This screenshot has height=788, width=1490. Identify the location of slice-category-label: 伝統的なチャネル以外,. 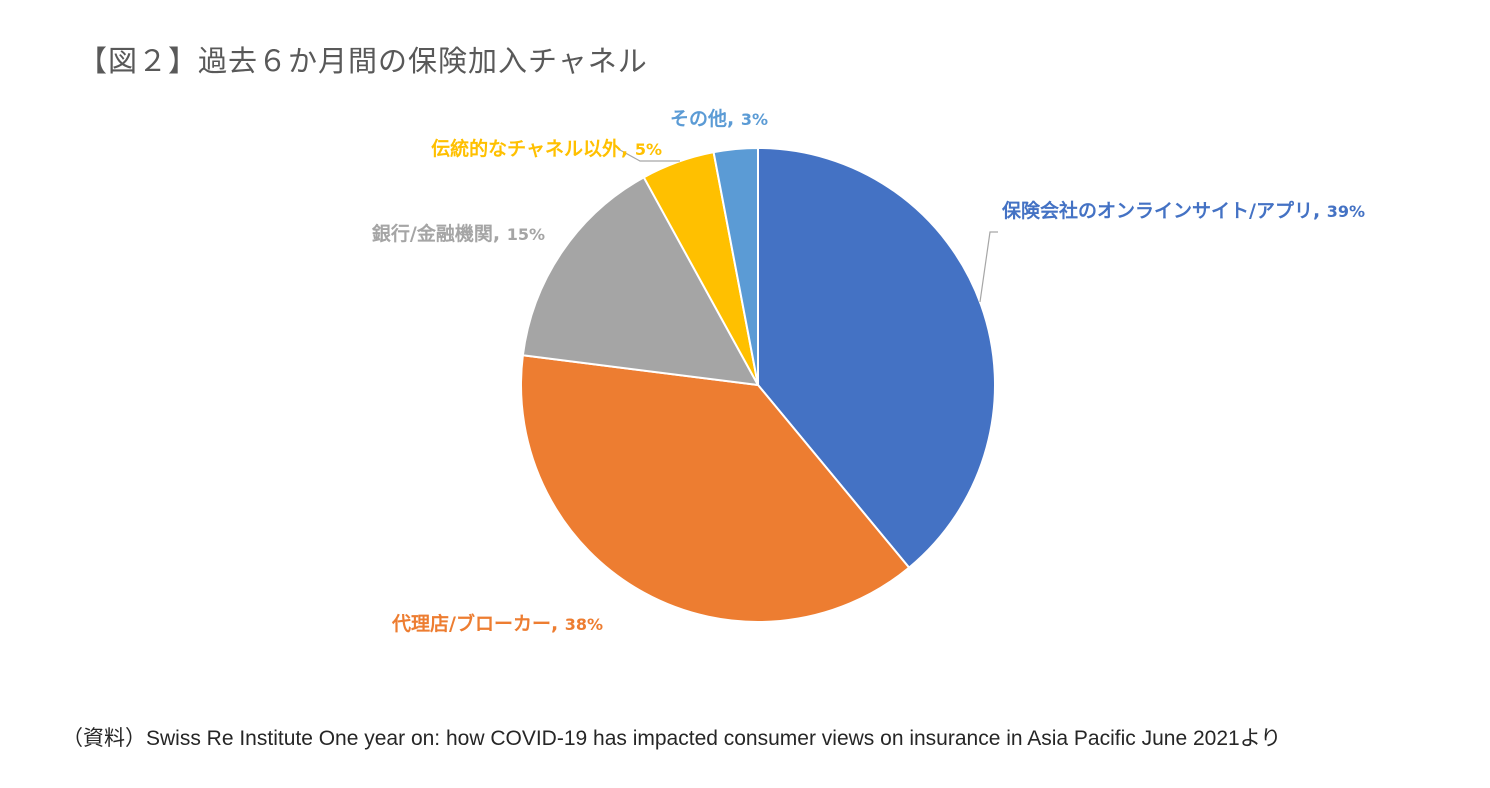
(533, 148).